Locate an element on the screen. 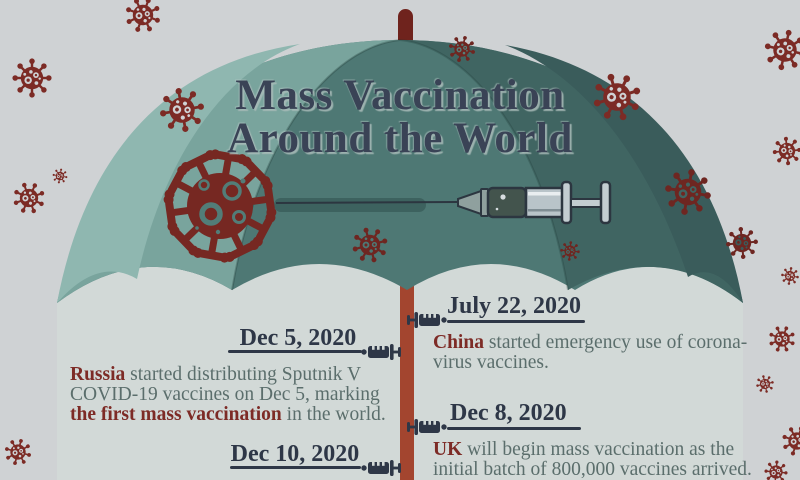  country-highlight: China is located at coordinates (458, 342).